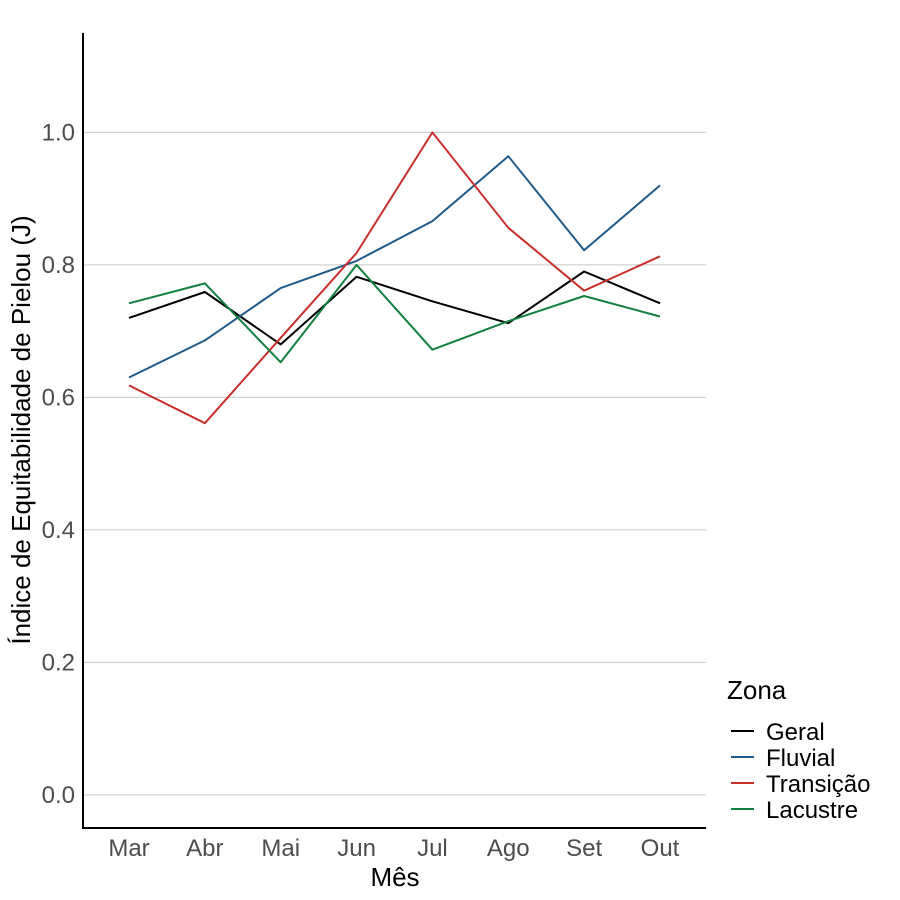 This screenshot has height=900, width=900. What do you see at coordinates (58, 464) in the screenshot?
I see `y-tick-labels: 0.0 0.2 0.4 0.6 0.8 1.0` at bounding box center [58, 464].